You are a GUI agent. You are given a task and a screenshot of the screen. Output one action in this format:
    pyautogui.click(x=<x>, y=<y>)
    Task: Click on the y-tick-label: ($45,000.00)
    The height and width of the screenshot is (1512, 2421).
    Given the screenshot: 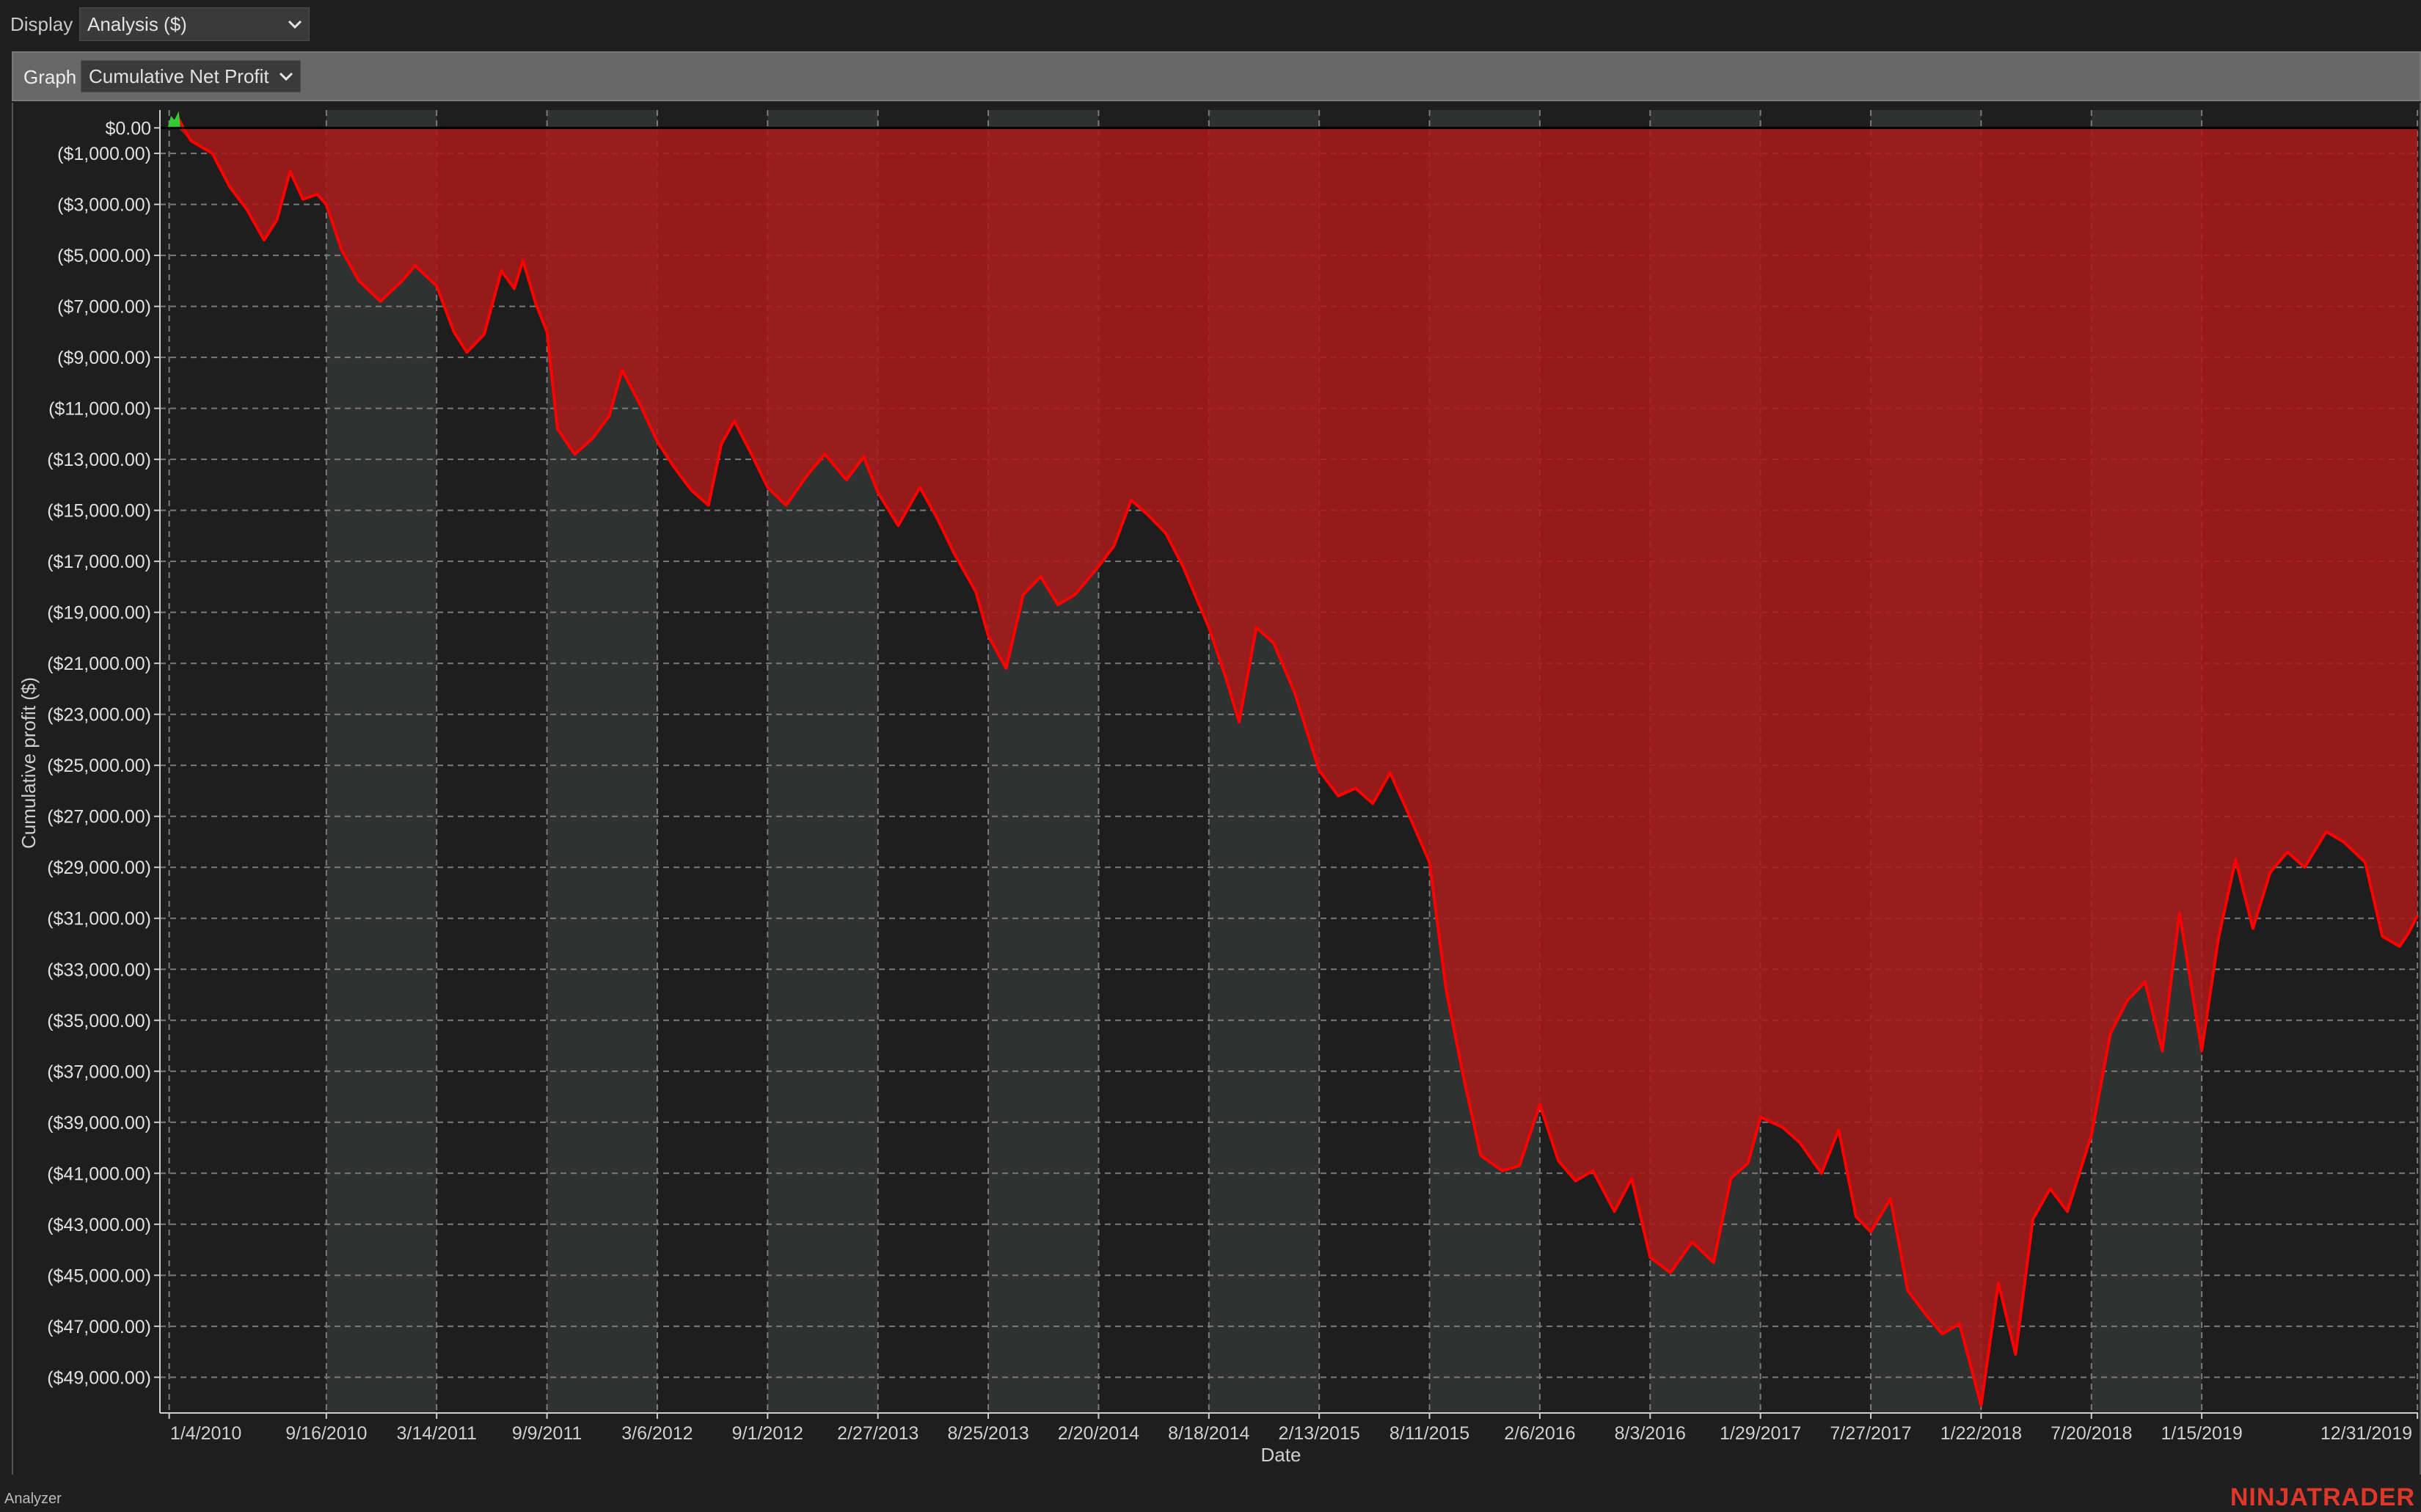 What is the action you would take?
    pyautogui.click(x=99, y=1276)
    